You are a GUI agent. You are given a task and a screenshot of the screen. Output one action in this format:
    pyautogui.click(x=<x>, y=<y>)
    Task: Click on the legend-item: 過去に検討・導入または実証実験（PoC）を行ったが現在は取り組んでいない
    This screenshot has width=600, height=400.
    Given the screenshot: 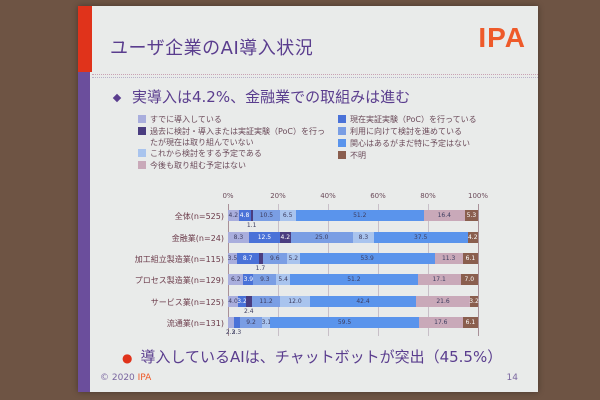 What is the action you would take?
    pyautogui.click(x=233, y=137)
    